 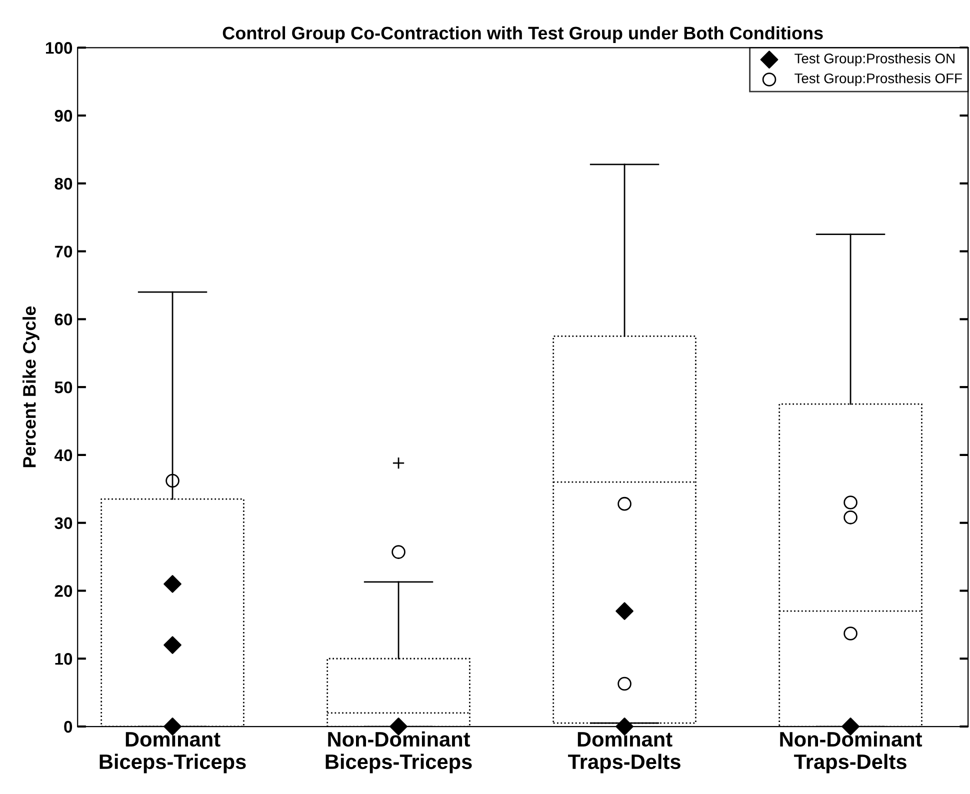 I want to click on y-tick-label: 10, so click(x=63, y=659).